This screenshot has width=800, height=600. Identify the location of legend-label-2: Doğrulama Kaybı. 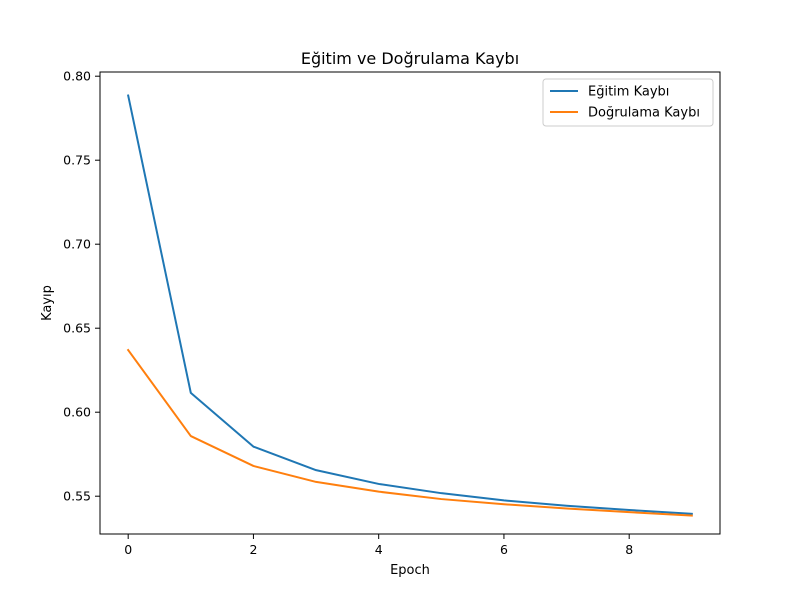
(644, 113).